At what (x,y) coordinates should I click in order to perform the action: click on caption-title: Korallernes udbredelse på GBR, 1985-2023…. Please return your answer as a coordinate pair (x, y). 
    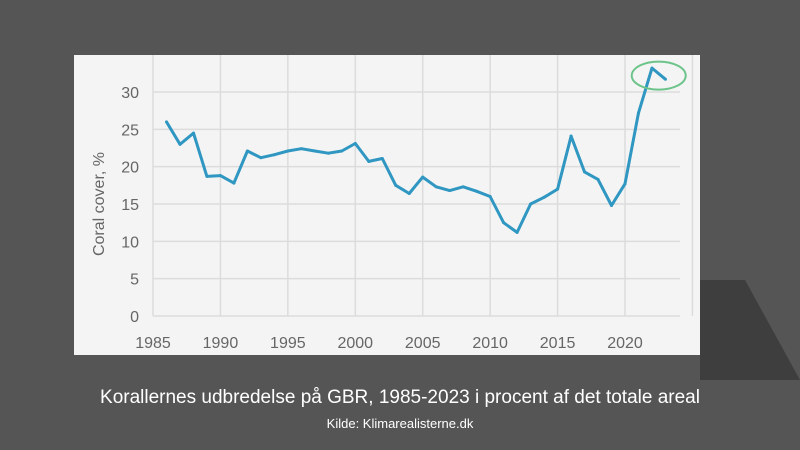
    Looking at the image, I should click on (400, 397).